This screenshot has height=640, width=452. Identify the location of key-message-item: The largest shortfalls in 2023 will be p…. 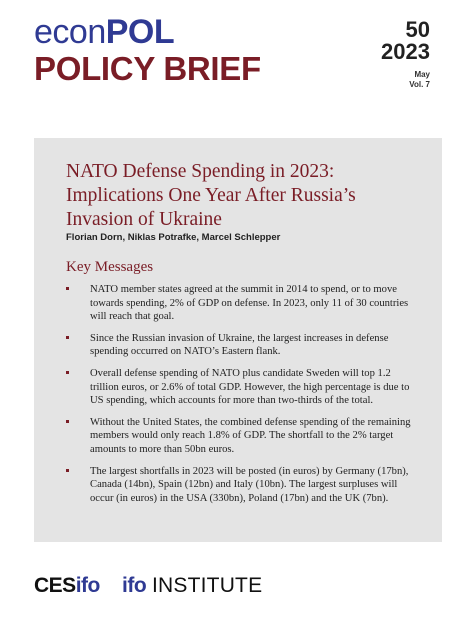
(241, 485).